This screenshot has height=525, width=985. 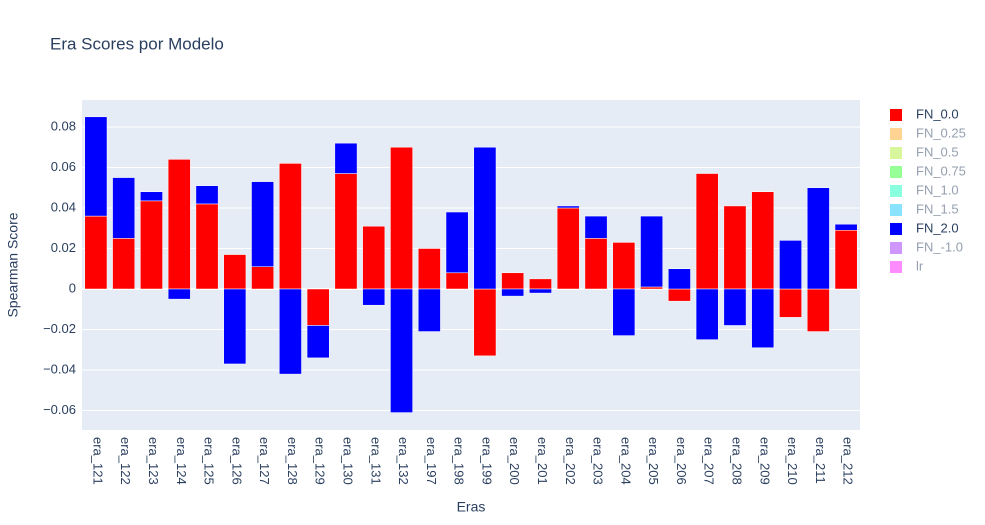 What do you see at coordinates (820, 460) in the screenshot?
I see `x-tick-label: era_211` at bounding box center [820, 460].